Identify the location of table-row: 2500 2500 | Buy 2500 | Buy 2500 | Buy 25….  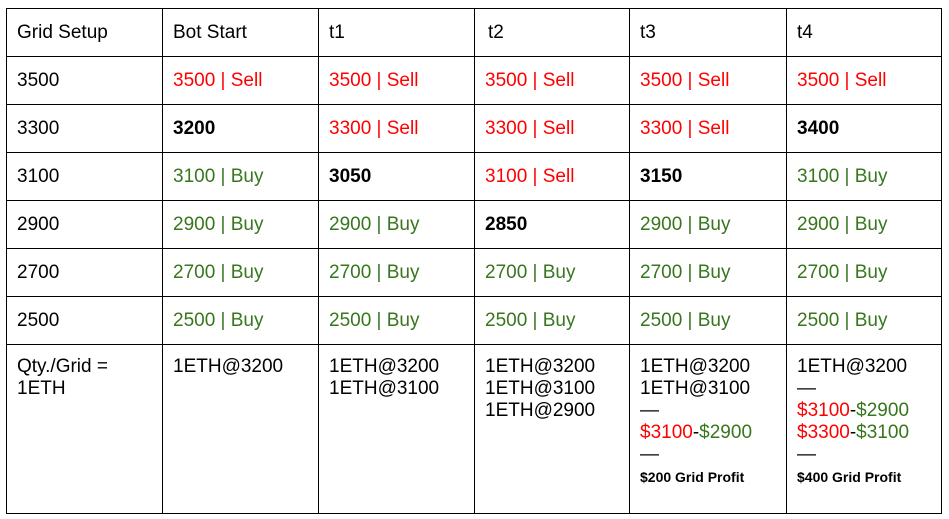
(474, 320).